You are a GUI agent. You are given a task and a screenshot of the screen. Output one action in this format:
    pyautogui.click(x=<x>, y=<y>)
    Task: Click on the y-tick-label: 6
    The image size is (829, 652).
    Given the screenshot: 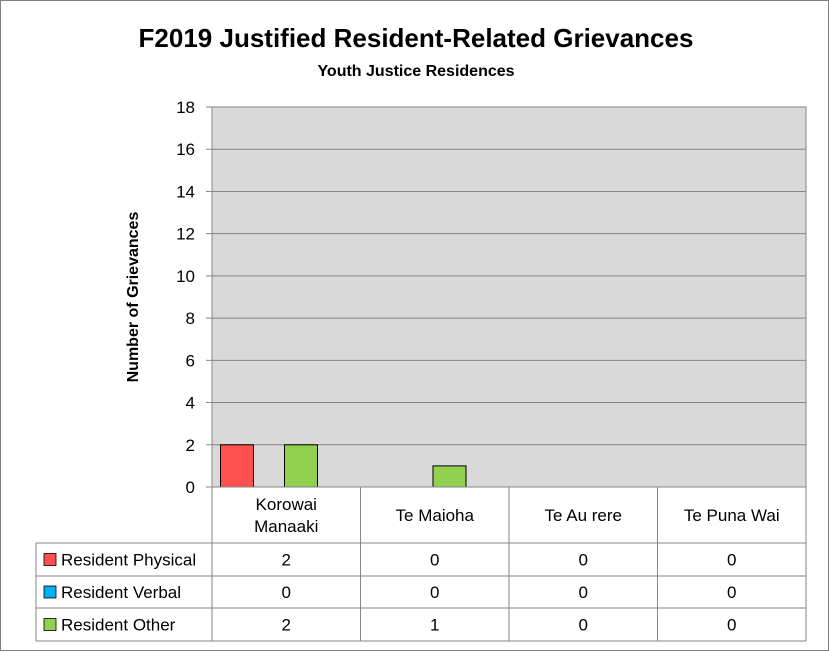 What is the action you would take?
    pyautogui.click(x=190, y=360)
    